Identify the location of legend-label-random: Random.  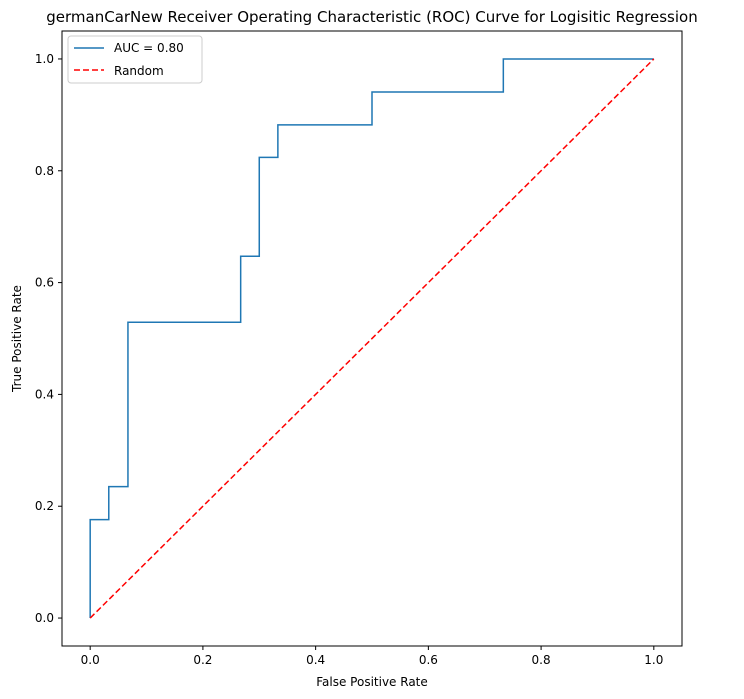
(139, 71).